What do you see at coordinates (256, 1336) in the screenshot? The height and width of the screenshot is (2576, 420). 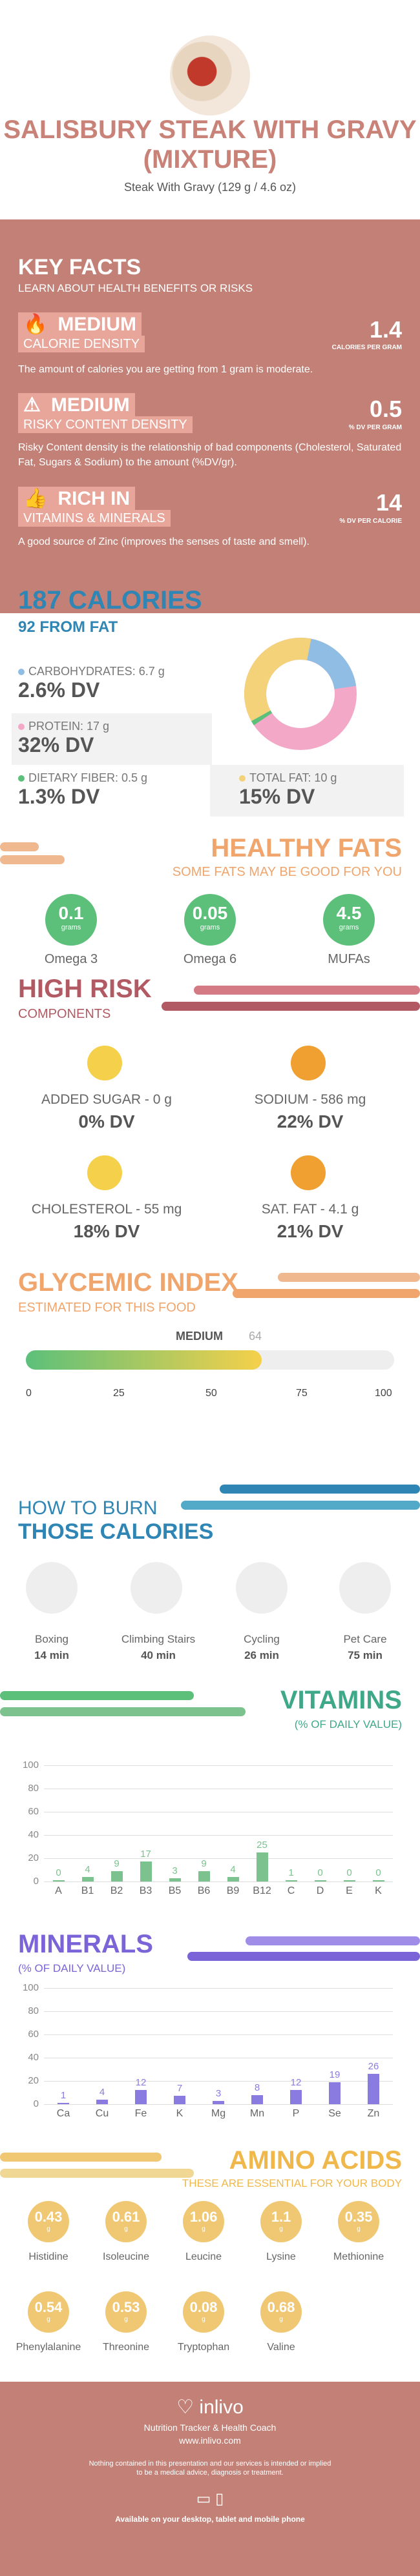 I see `gi-value: 64` at bounding box center [256, 1336].